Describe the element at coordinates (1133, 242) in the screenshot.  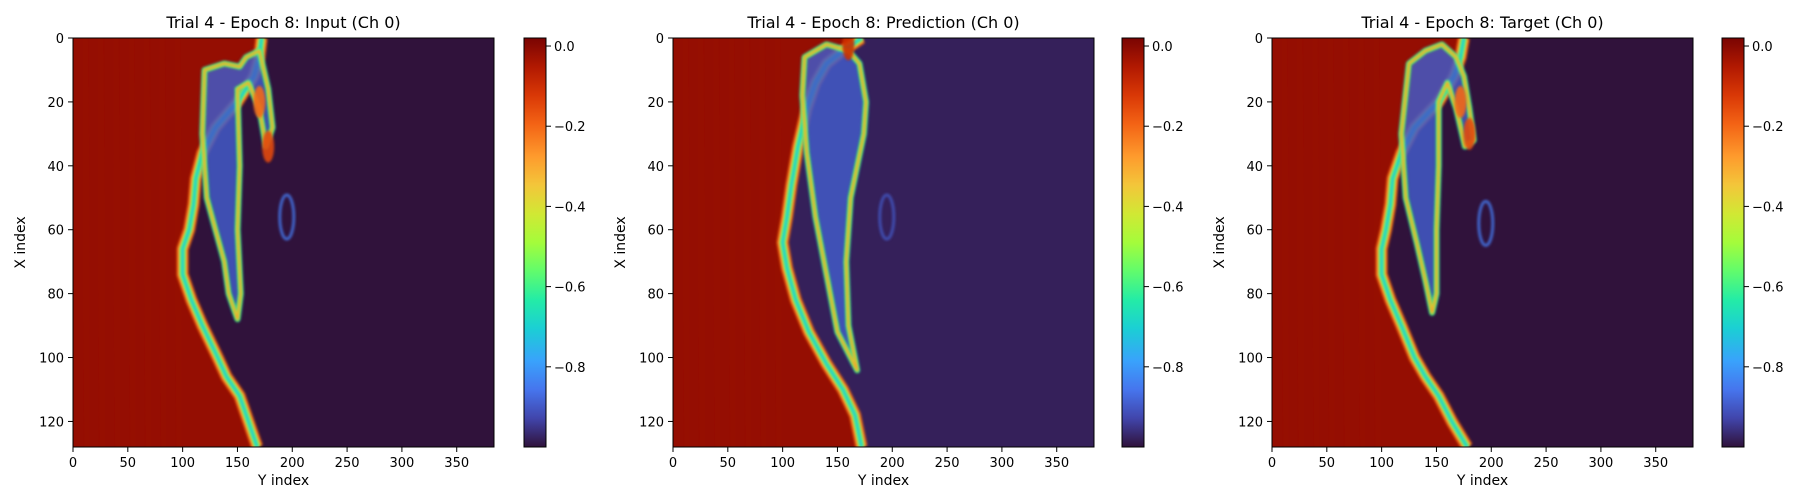
I see `colorbar` at that location.